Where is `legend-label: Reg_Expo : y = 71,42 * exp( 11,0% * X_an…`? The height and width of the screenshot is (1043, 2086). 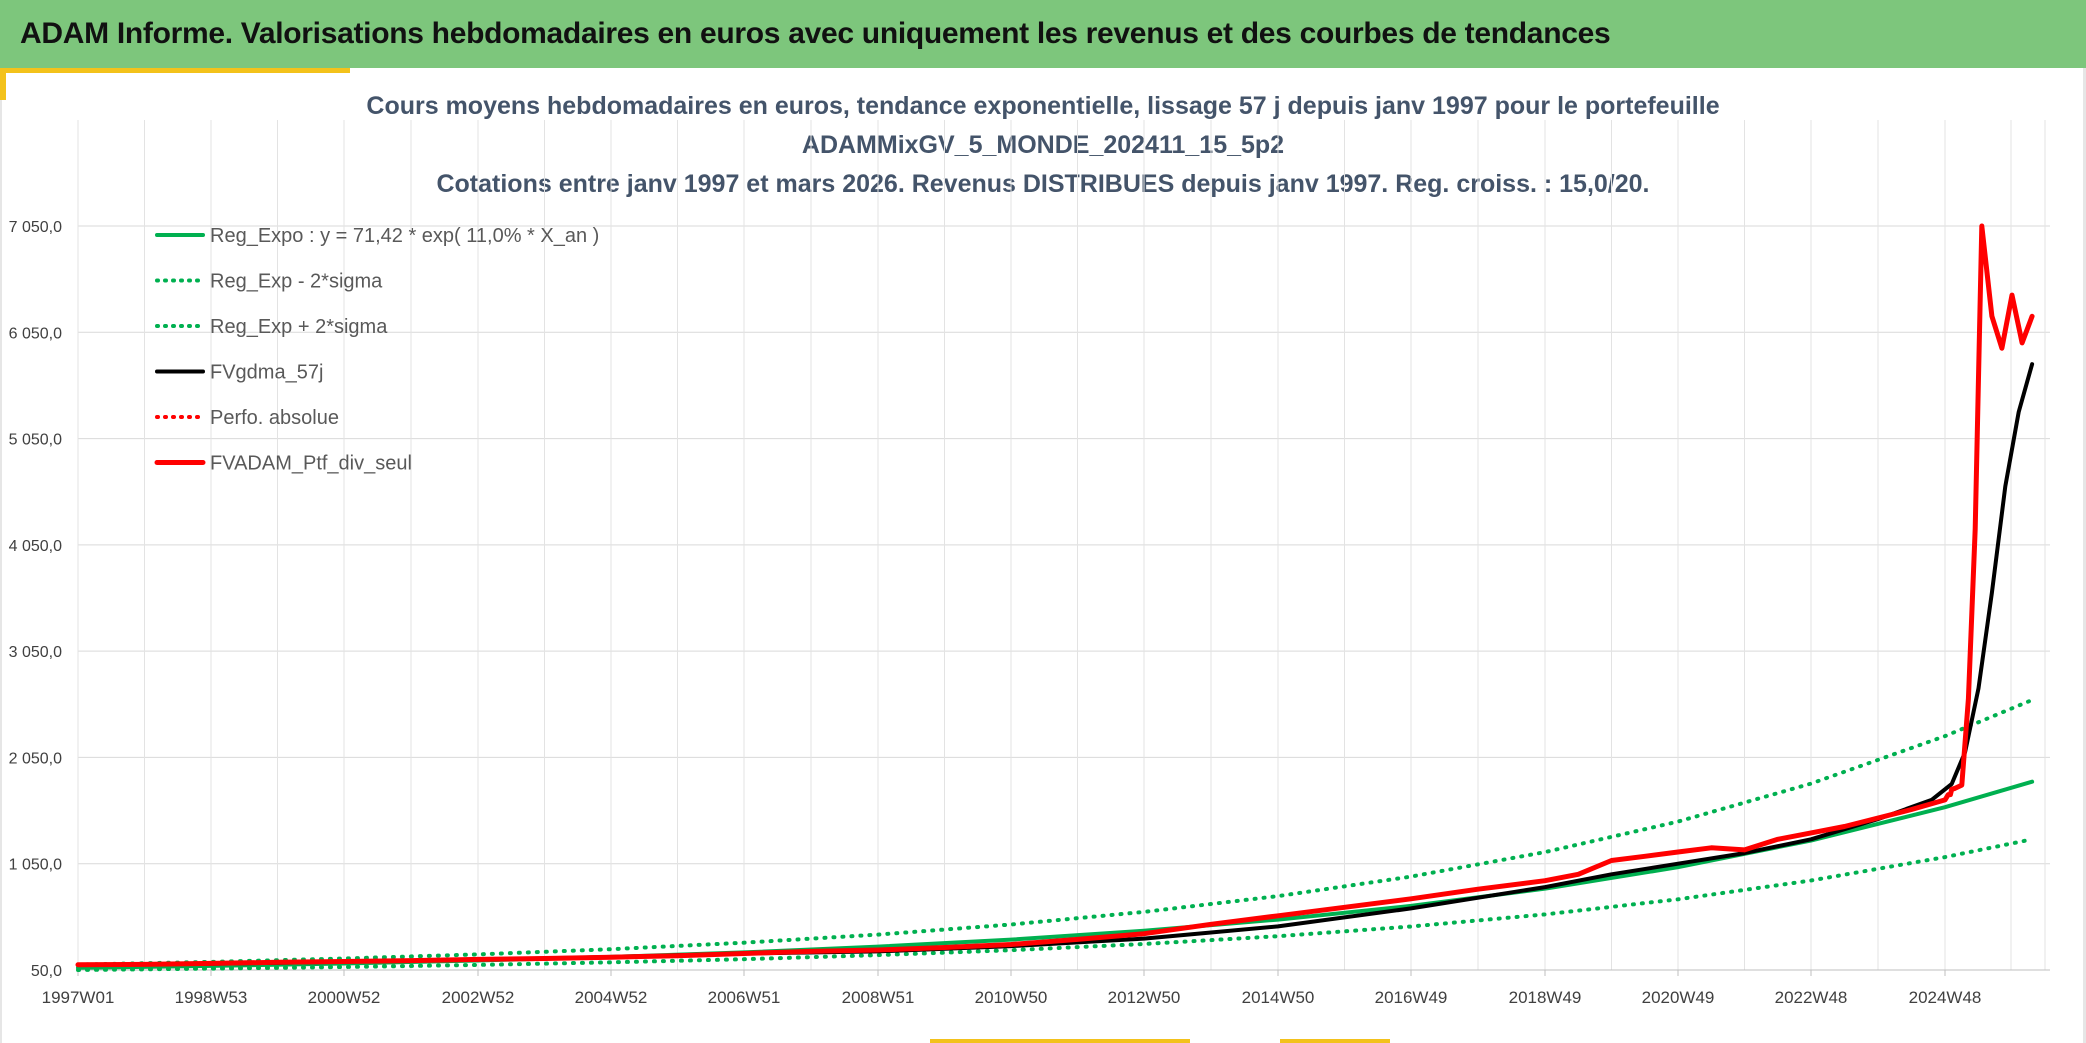
legend-label: Reg_Expo : y = 71,42 * exp( 11,0% * X_an… is located at coordinates (404, 236).